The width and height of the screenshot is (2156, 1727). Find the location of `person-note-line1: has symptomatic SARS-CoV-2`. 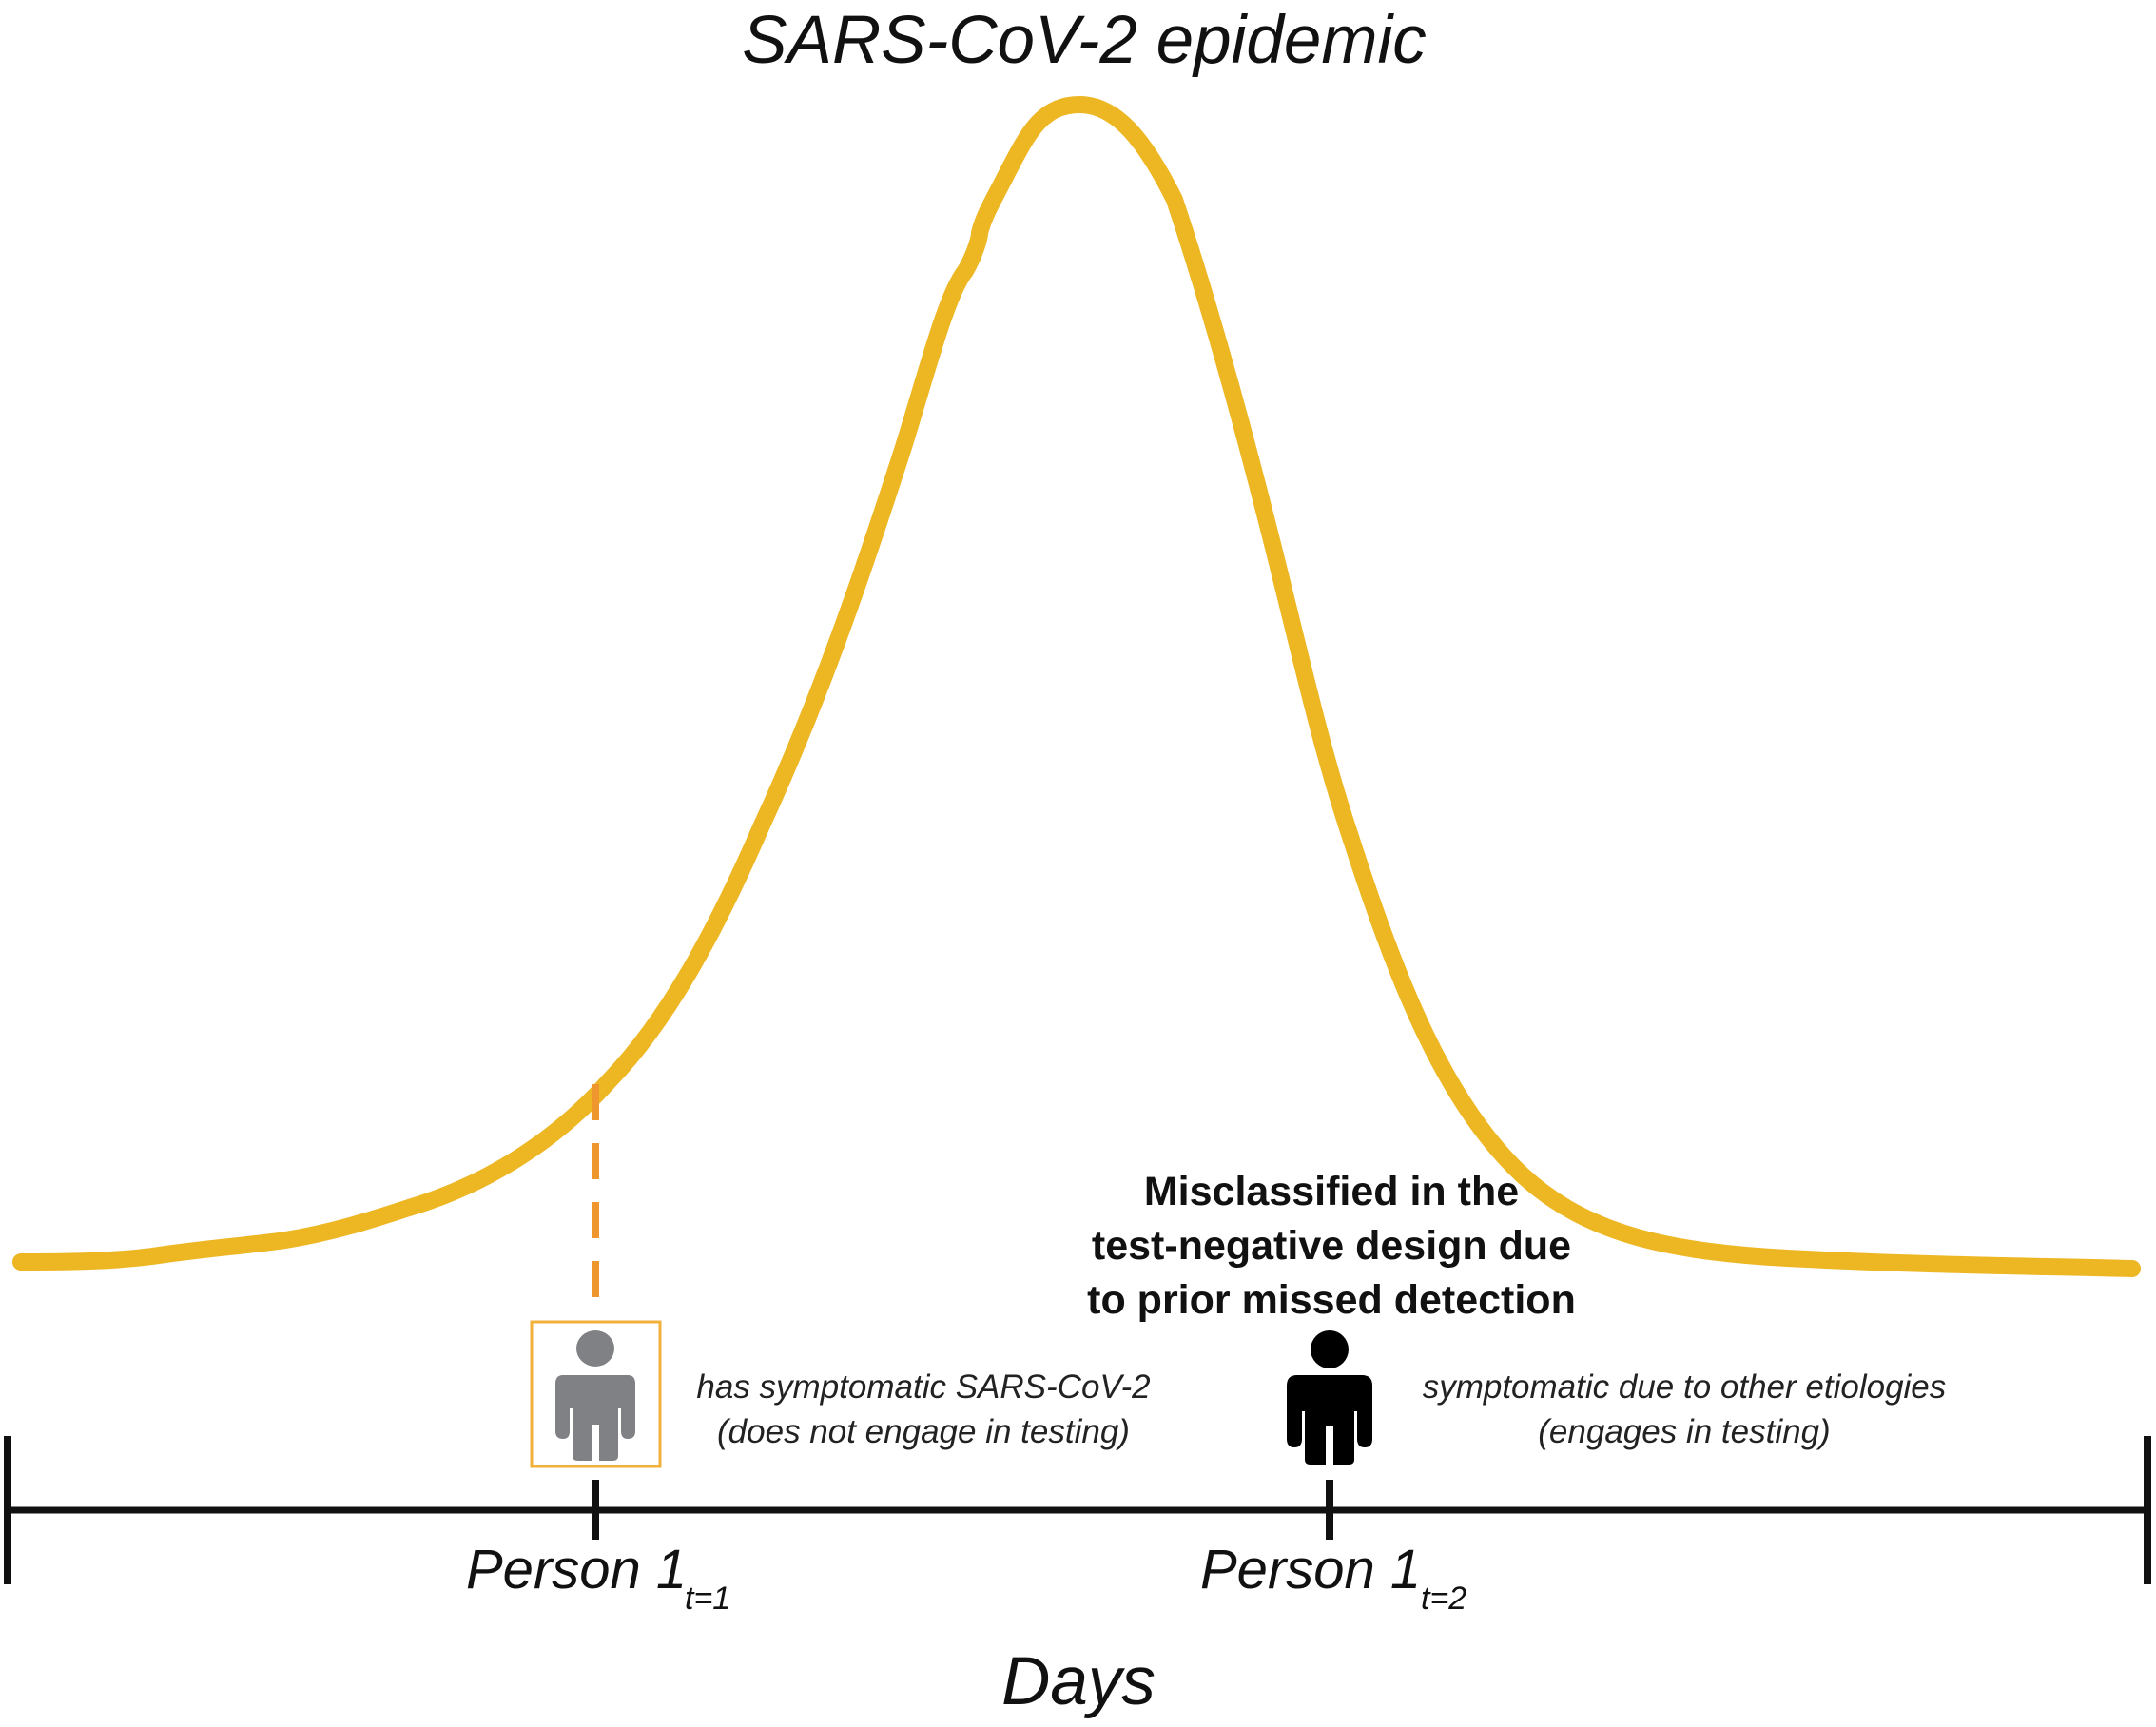

person-note-line1: has symptomatic SARS-CoV-2 is located at coordinates (923, 1387).